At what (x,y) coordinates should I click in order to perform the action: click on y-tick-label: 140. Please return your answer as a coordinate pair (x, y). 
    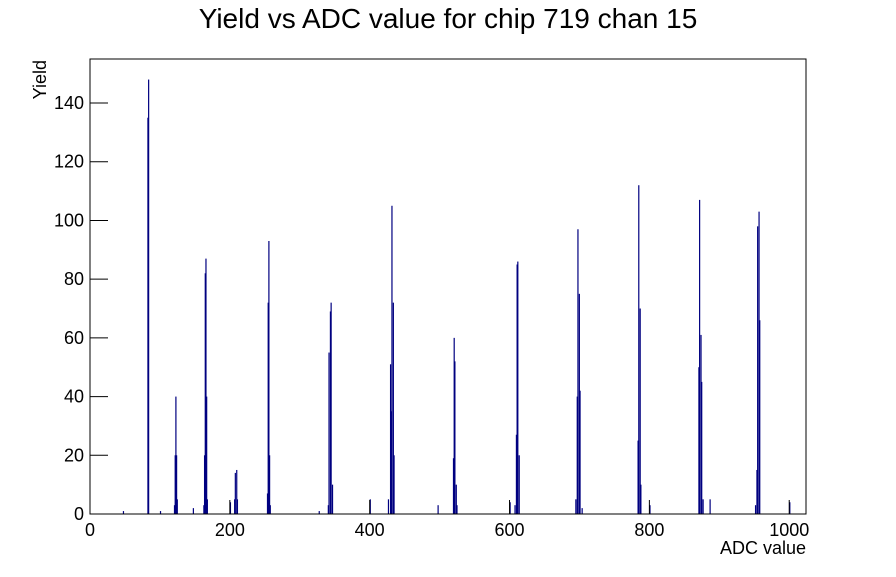
    Looking at the image, I should click on (69, 103).